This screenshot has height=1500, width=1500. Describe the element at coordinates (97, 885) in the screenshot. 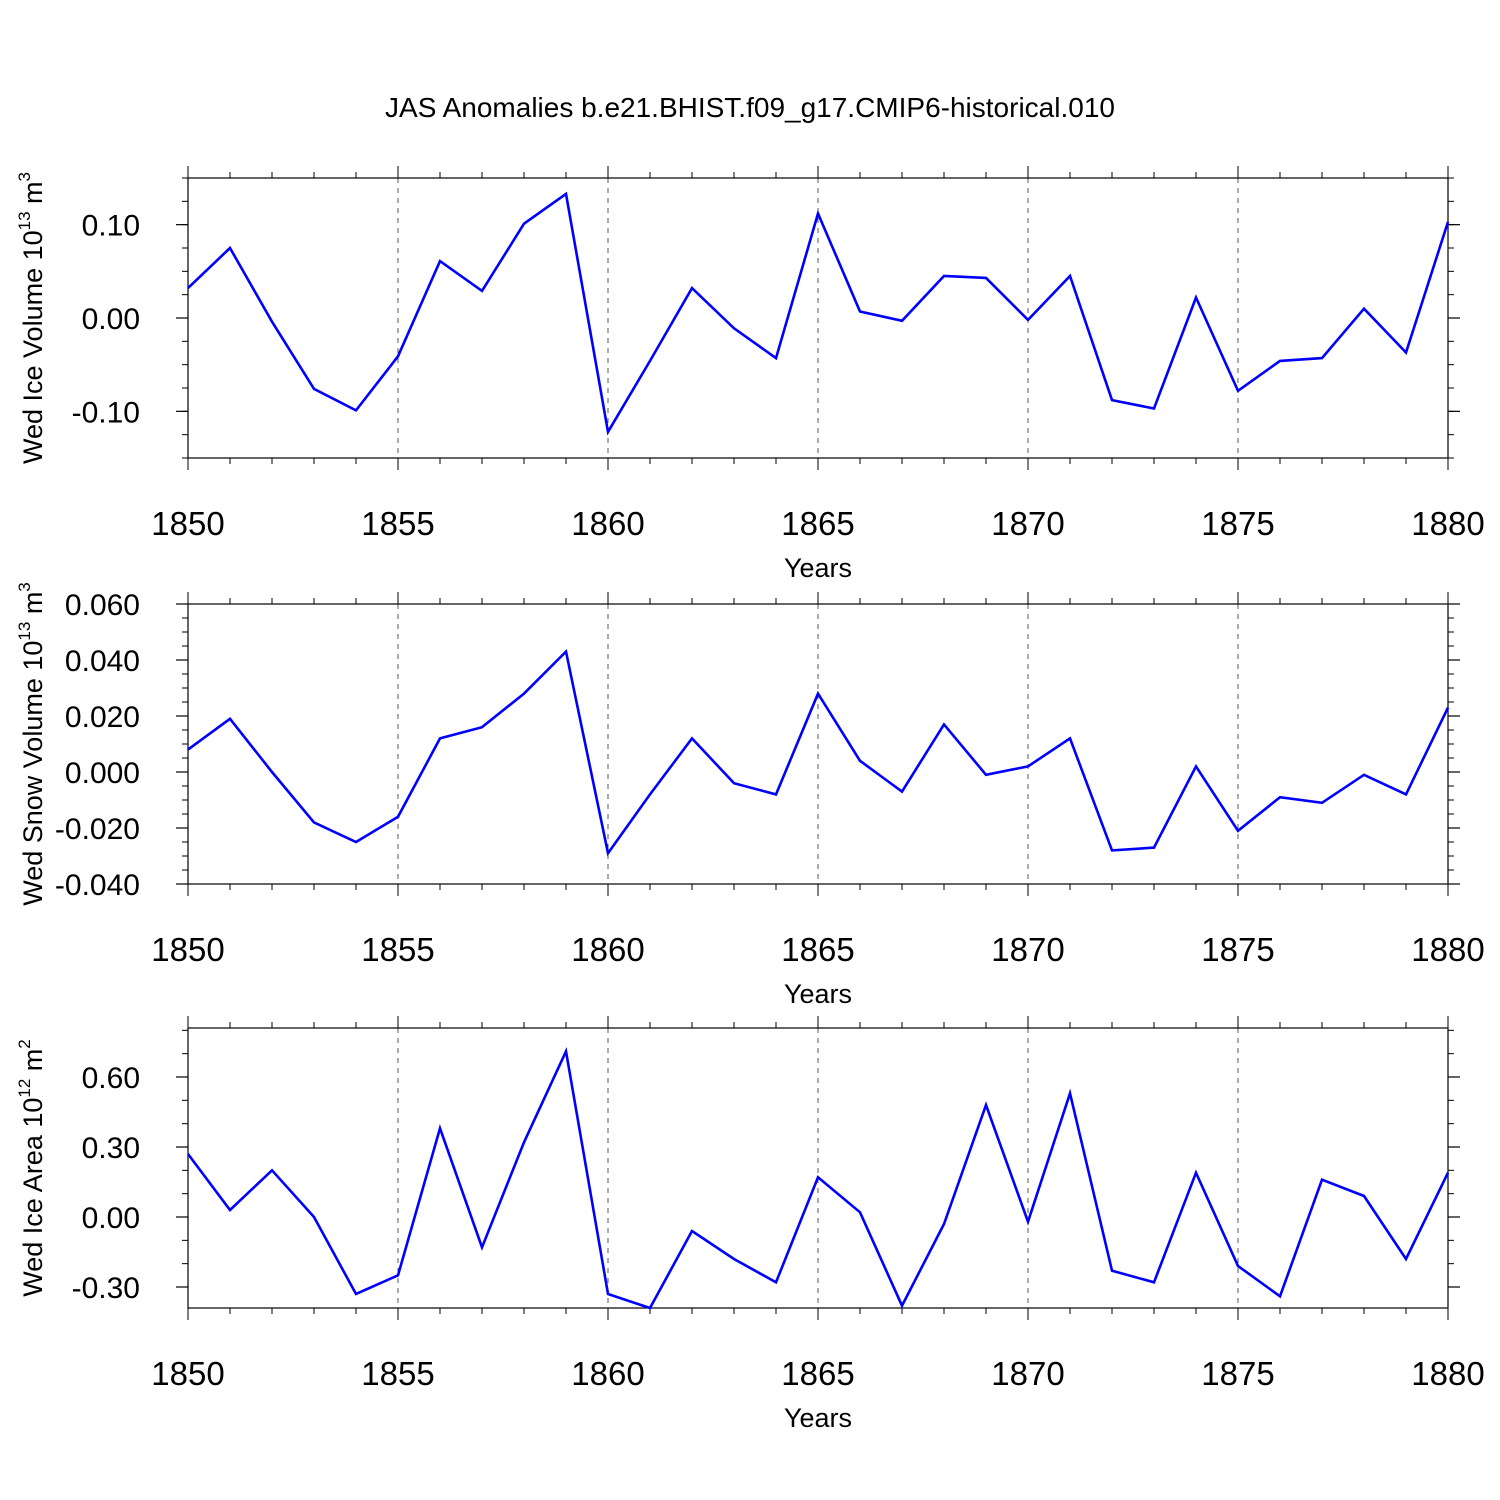

I see `y-tick-label: -0.040` at that location.